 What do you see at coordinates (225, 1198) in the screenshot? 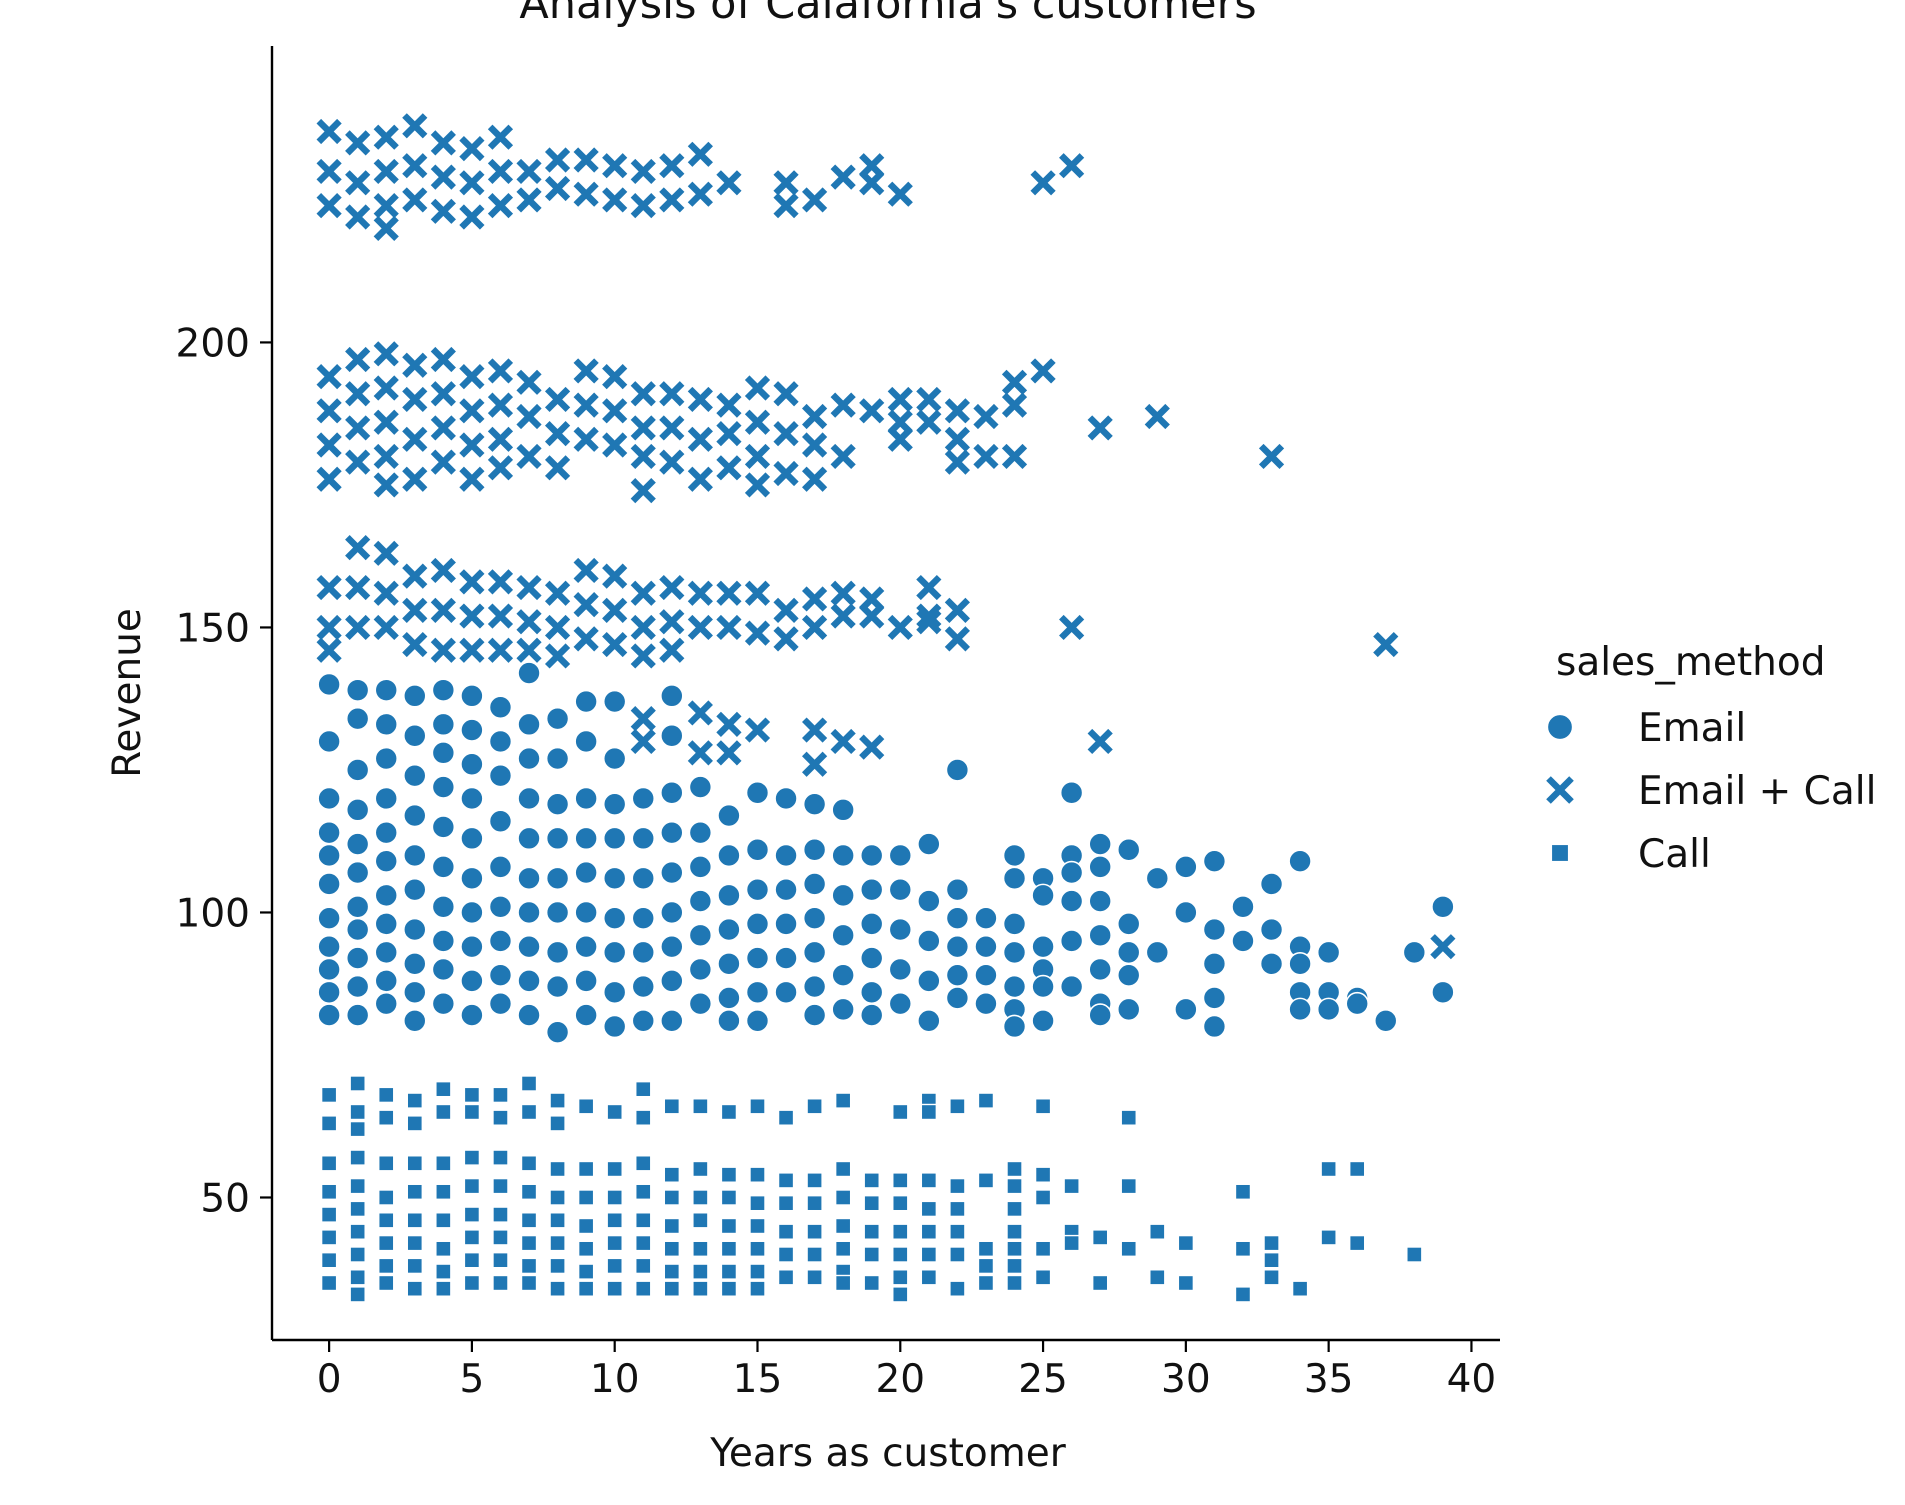
I see `y-tick-label: 50` at bounding box center [225, 1198].